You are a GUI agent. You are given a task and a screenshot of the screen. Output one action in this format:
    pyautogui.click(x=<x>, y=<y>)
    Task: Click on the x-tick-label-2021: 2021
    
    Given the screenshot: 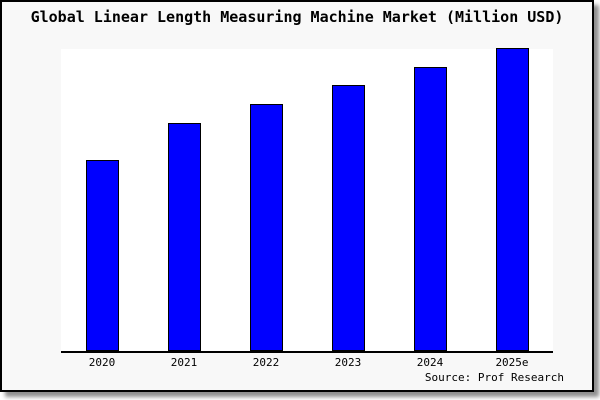 What is the action you would take?
    pyautogui.click(x=184, y=362)
    